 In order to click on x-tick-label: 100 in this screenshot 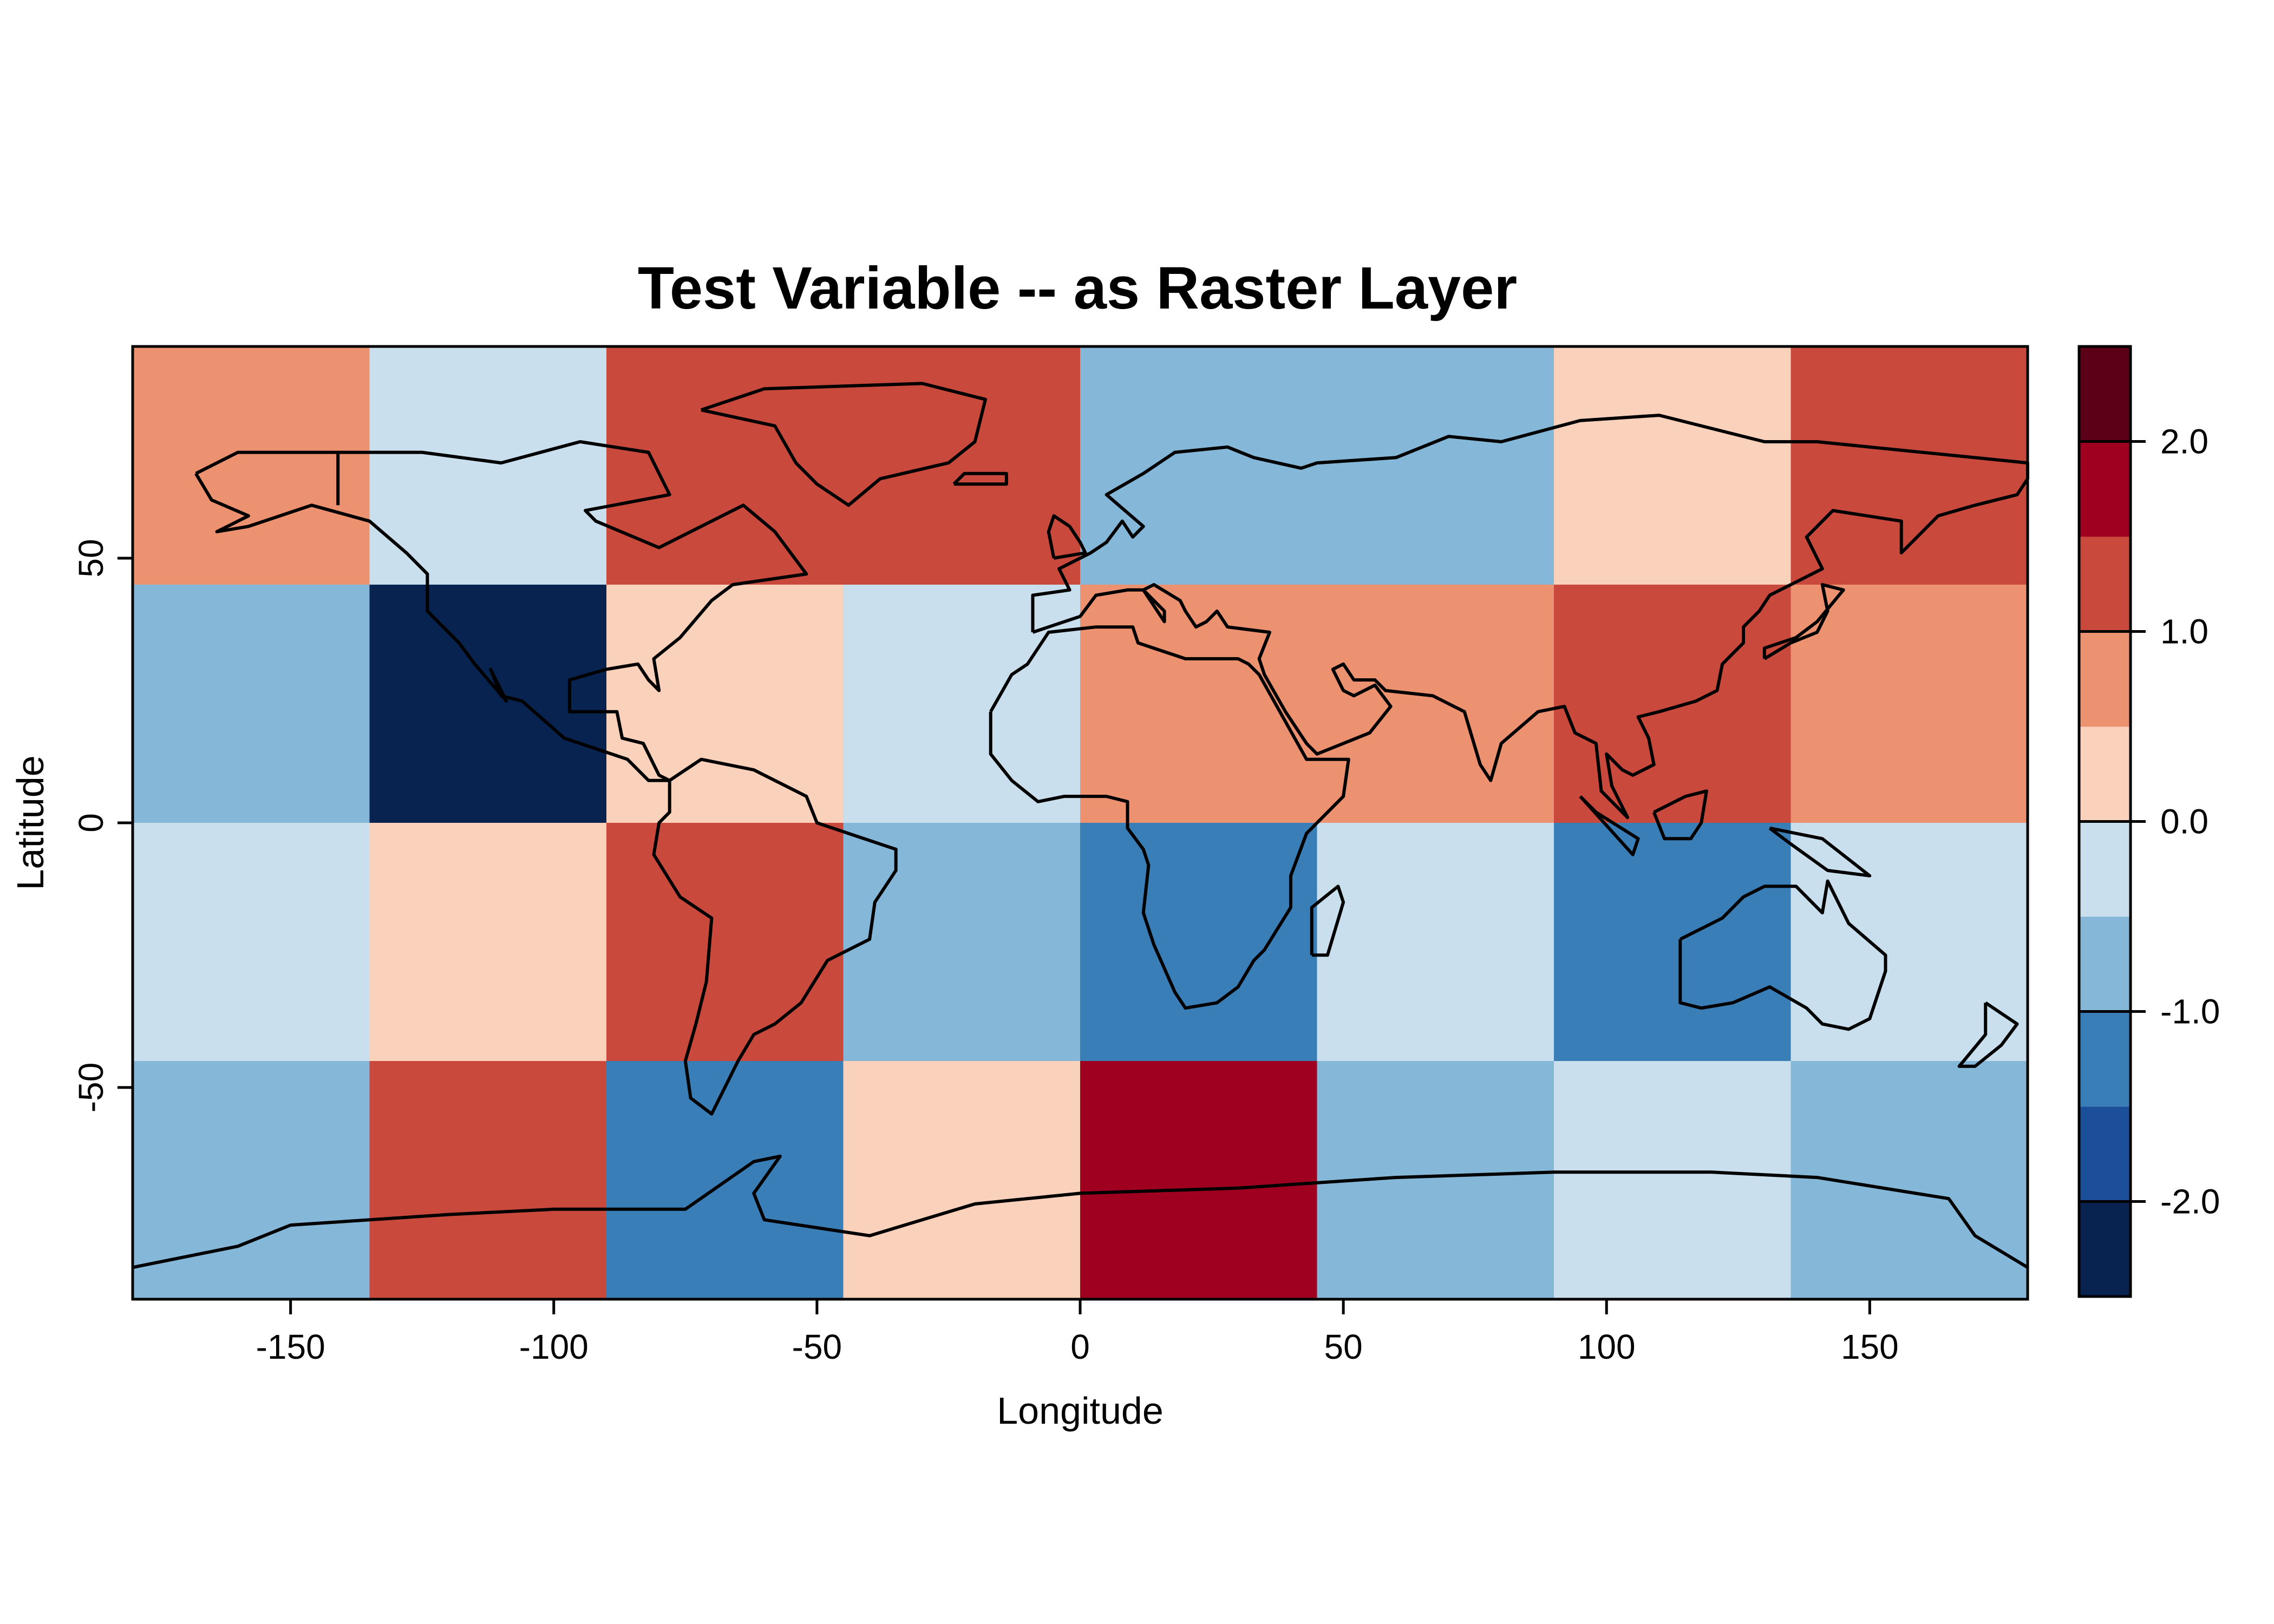, I will do `click(1607, 1346)`.